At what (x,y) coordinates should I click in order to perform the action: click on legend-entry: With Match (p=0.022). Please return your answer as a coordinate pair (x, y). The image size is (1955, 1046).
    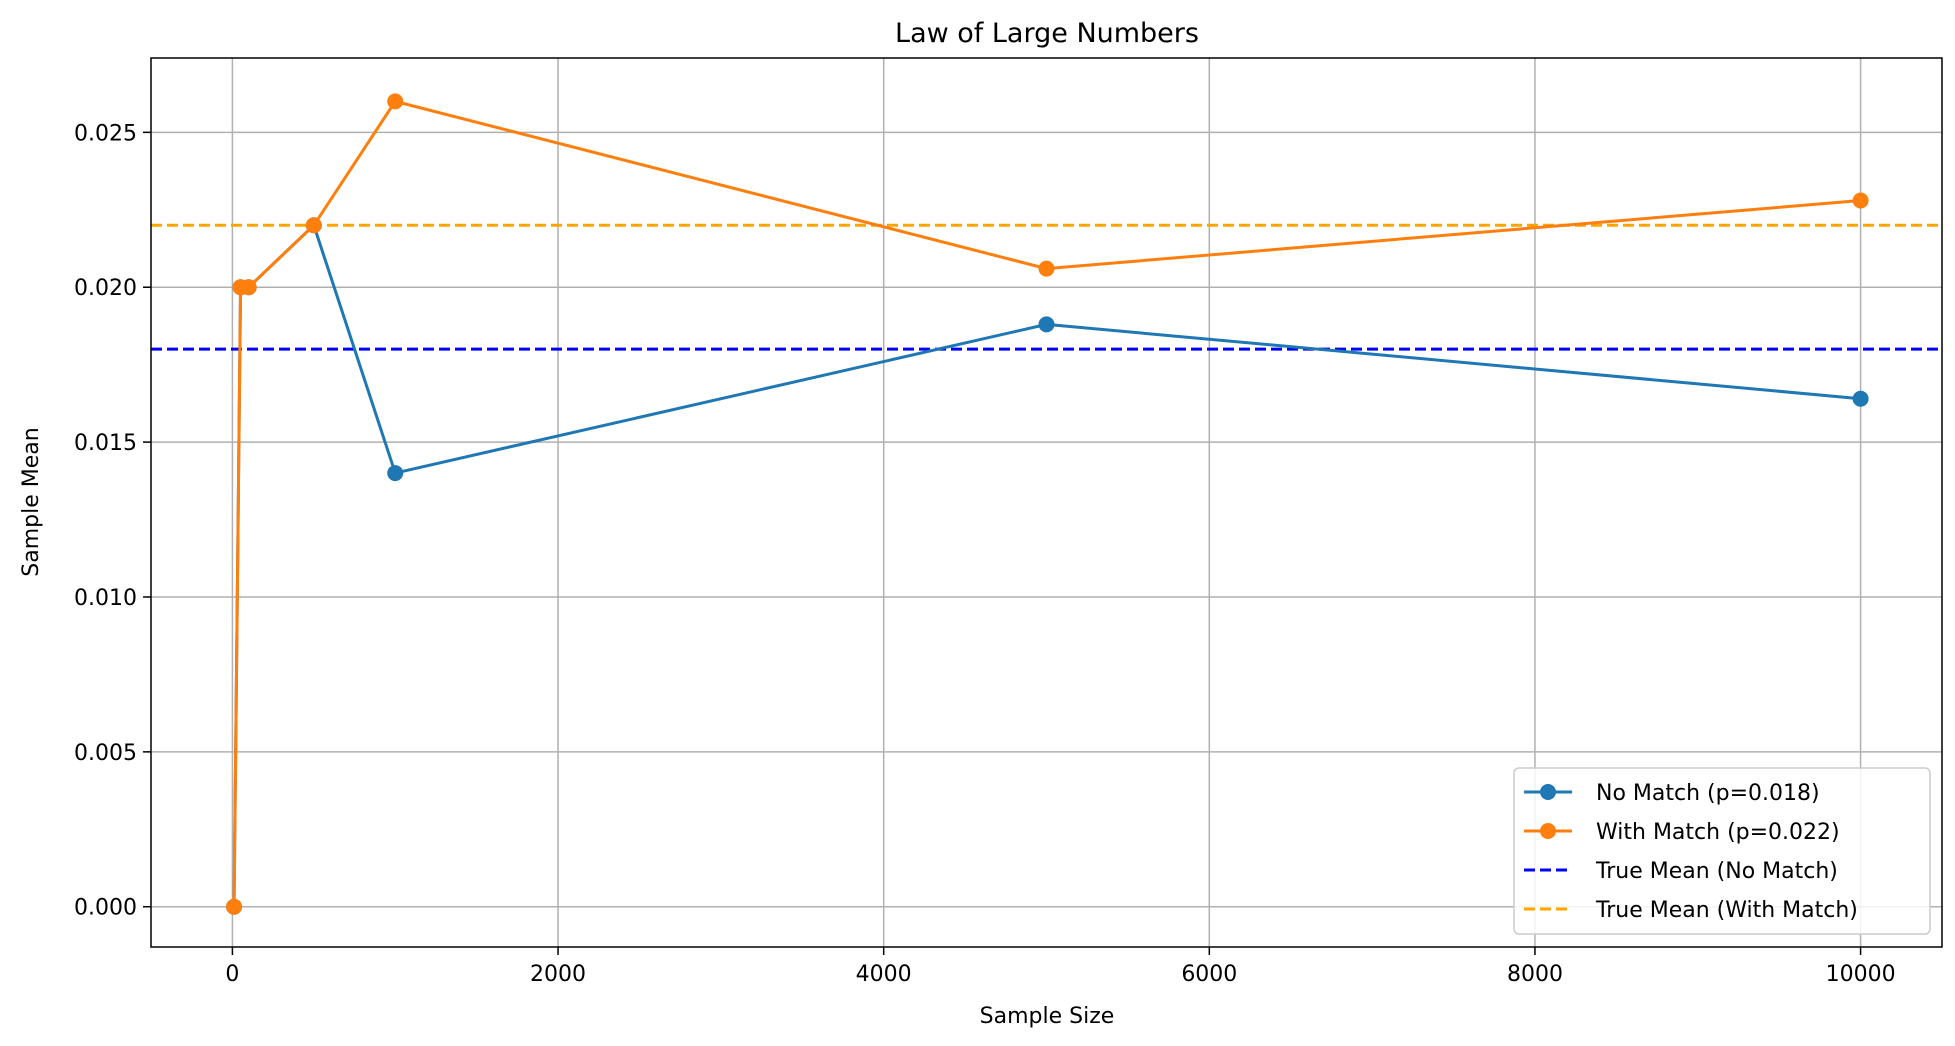
    Looking at the image, I should click on (1682, 832).